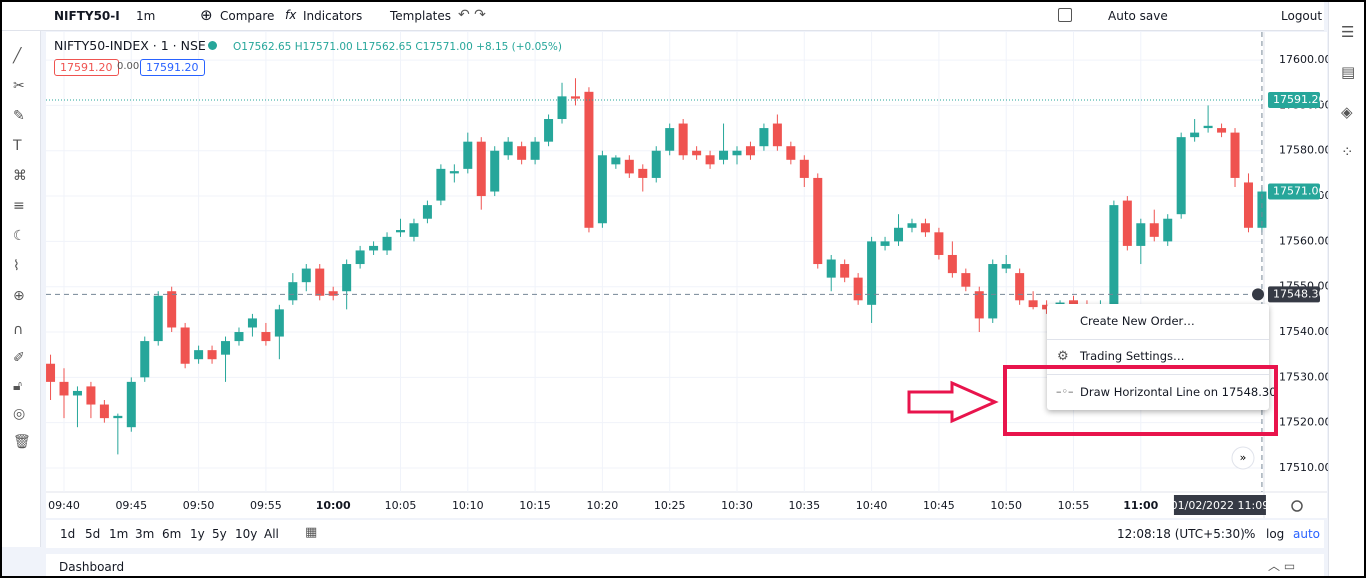 This screenshot has width=1366, height=578. Describe the element at coordinates (670, 505) in the screenshot. I see `x-tick-label: 10:25` at that location.